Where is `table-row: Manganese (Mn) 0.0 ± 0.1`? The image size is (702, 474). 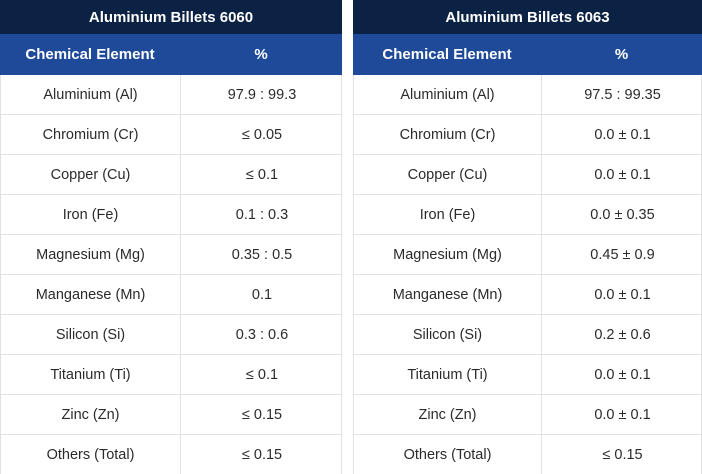 table-row: Manganese (Mn) 0.0 ± 0.1 is located at coordinates (527, 295).